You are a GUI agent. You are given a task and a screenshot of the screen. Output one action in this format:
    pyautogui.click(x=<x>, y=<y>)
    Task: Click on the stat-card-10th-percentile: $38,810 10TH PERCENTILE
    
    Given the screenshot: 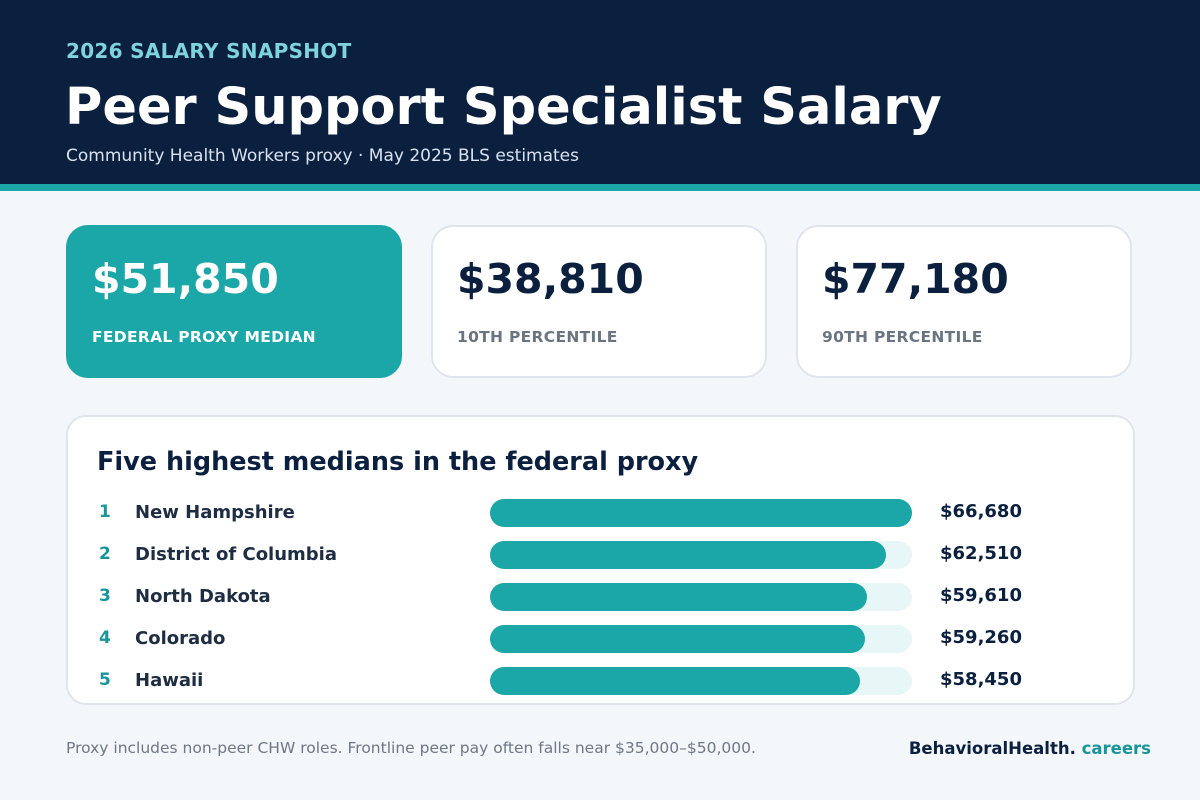 What is the action you would take?
    pyautogui.click(x=599, y=301)
    